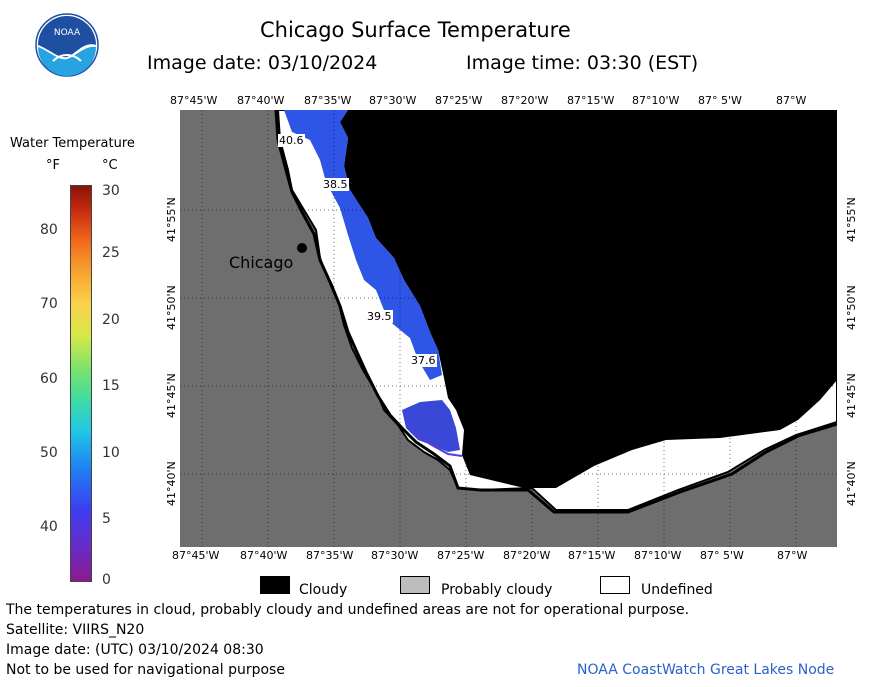 The height and width of the screenshot is (687, 876). What do you see at coordinates (261, 262) in the screenshot?
I see `city-label: Chicago` at bounding box center [261, 262].